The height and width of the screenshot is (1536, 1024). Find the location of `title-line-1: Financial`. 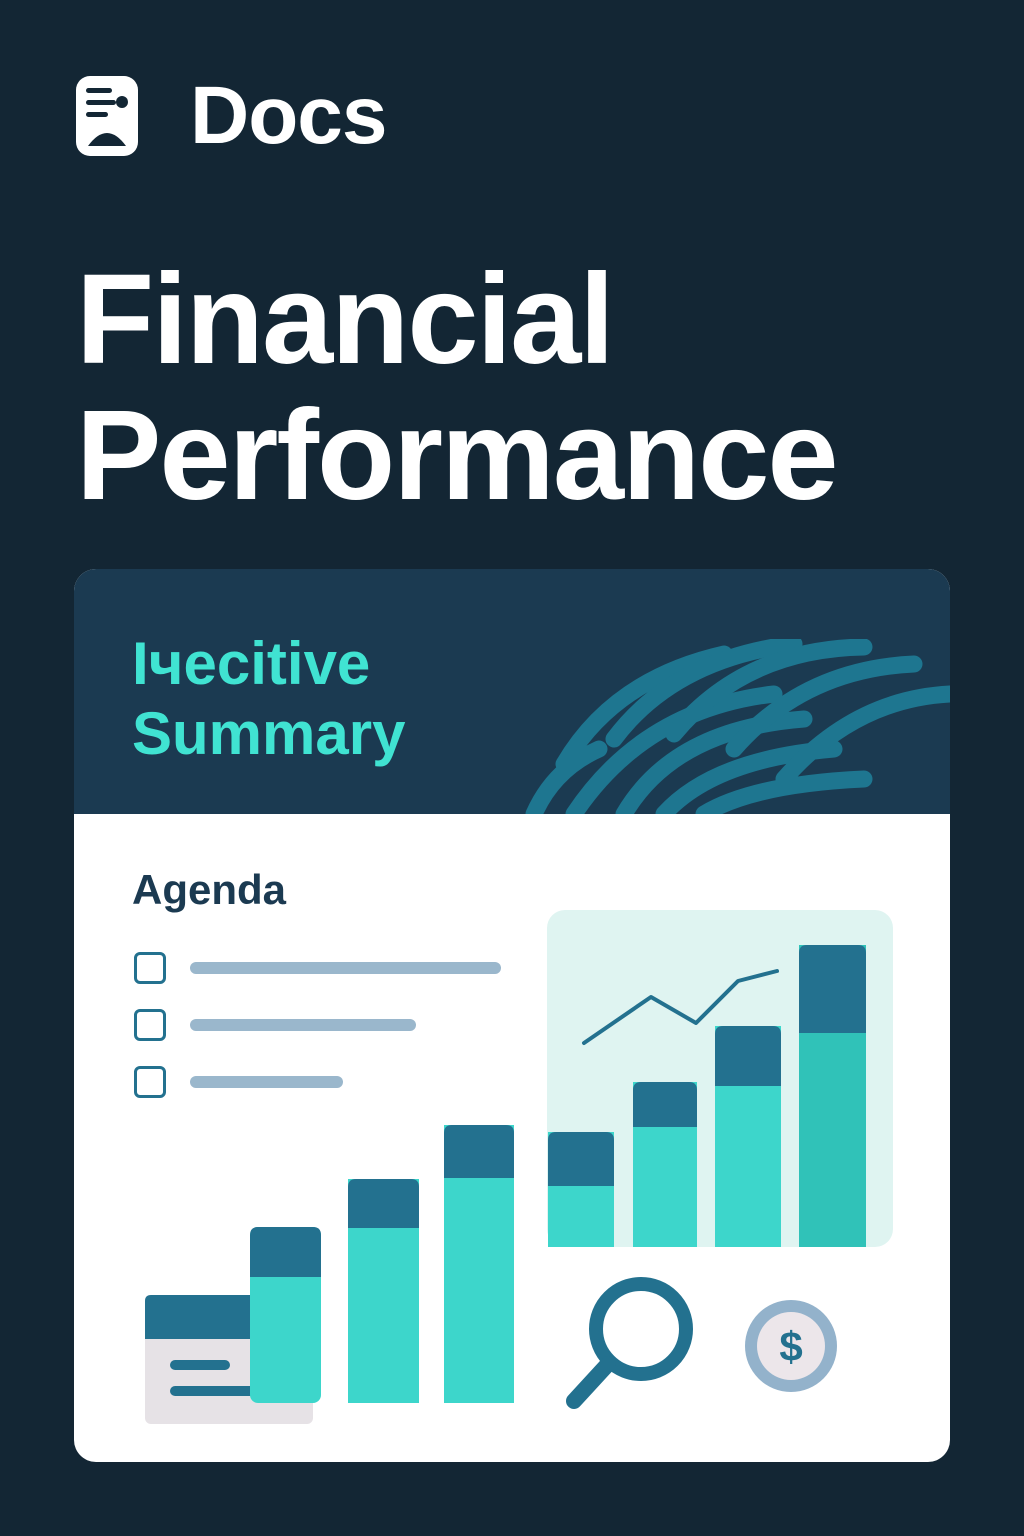

title-line-1: Financial is located at coordinates (345, 319).